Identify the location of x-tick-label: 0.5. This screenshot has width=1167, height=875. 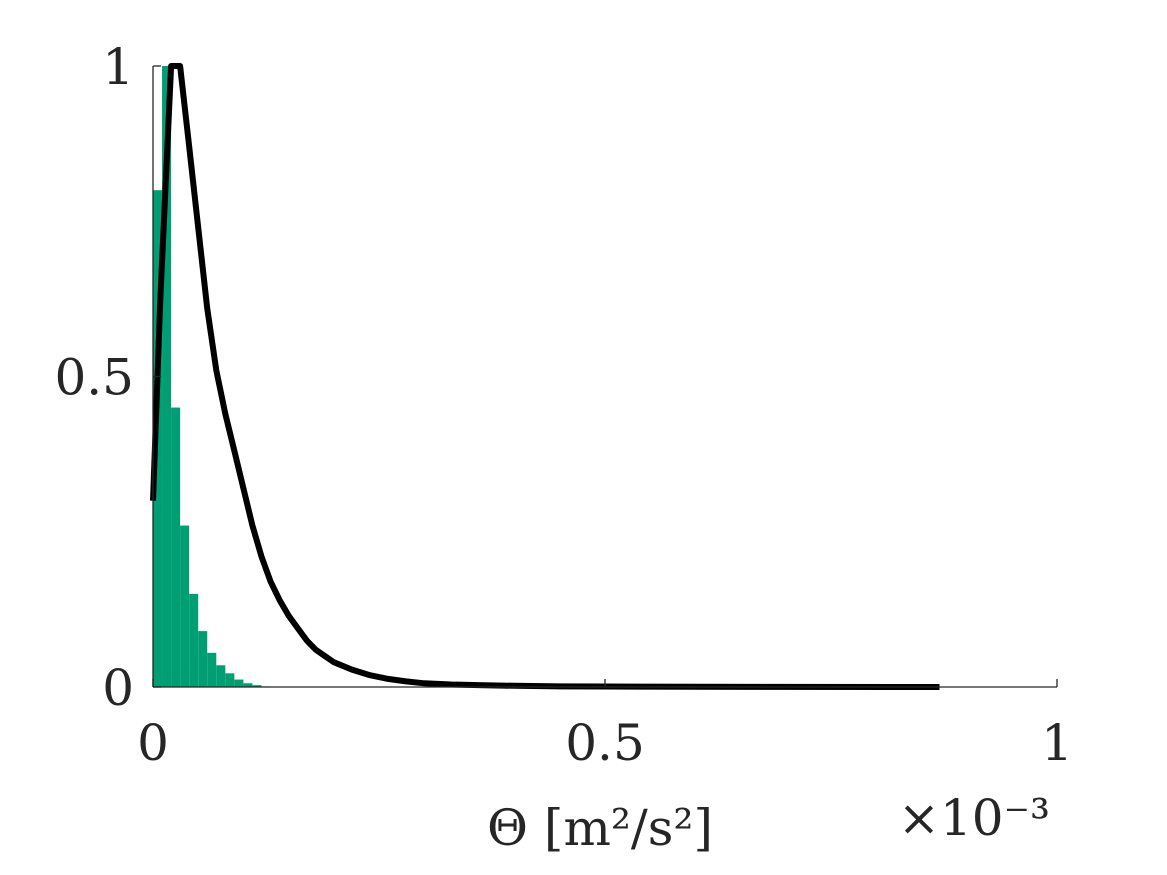
(605, 743).